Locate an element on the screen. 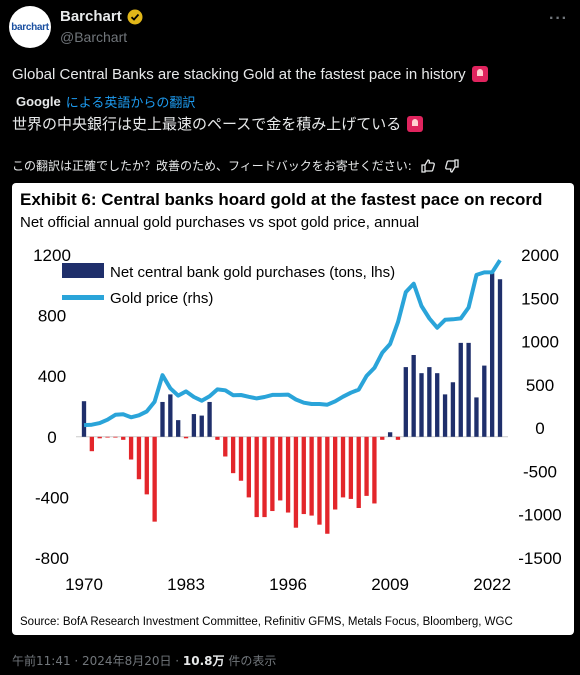  purchase-bar-1994 is located at coordinates (272, 474).